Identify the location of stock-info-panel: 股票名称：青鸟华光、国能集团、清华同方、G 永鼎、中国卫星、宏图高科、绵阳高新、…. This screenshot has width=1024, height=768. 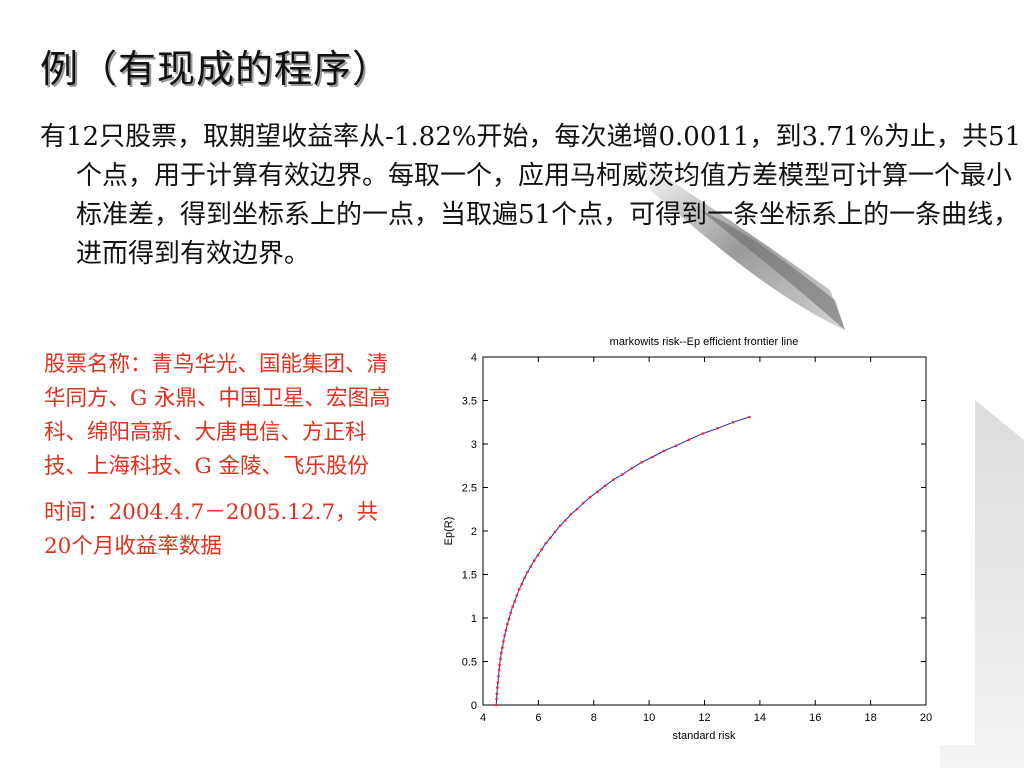
(219, 456).